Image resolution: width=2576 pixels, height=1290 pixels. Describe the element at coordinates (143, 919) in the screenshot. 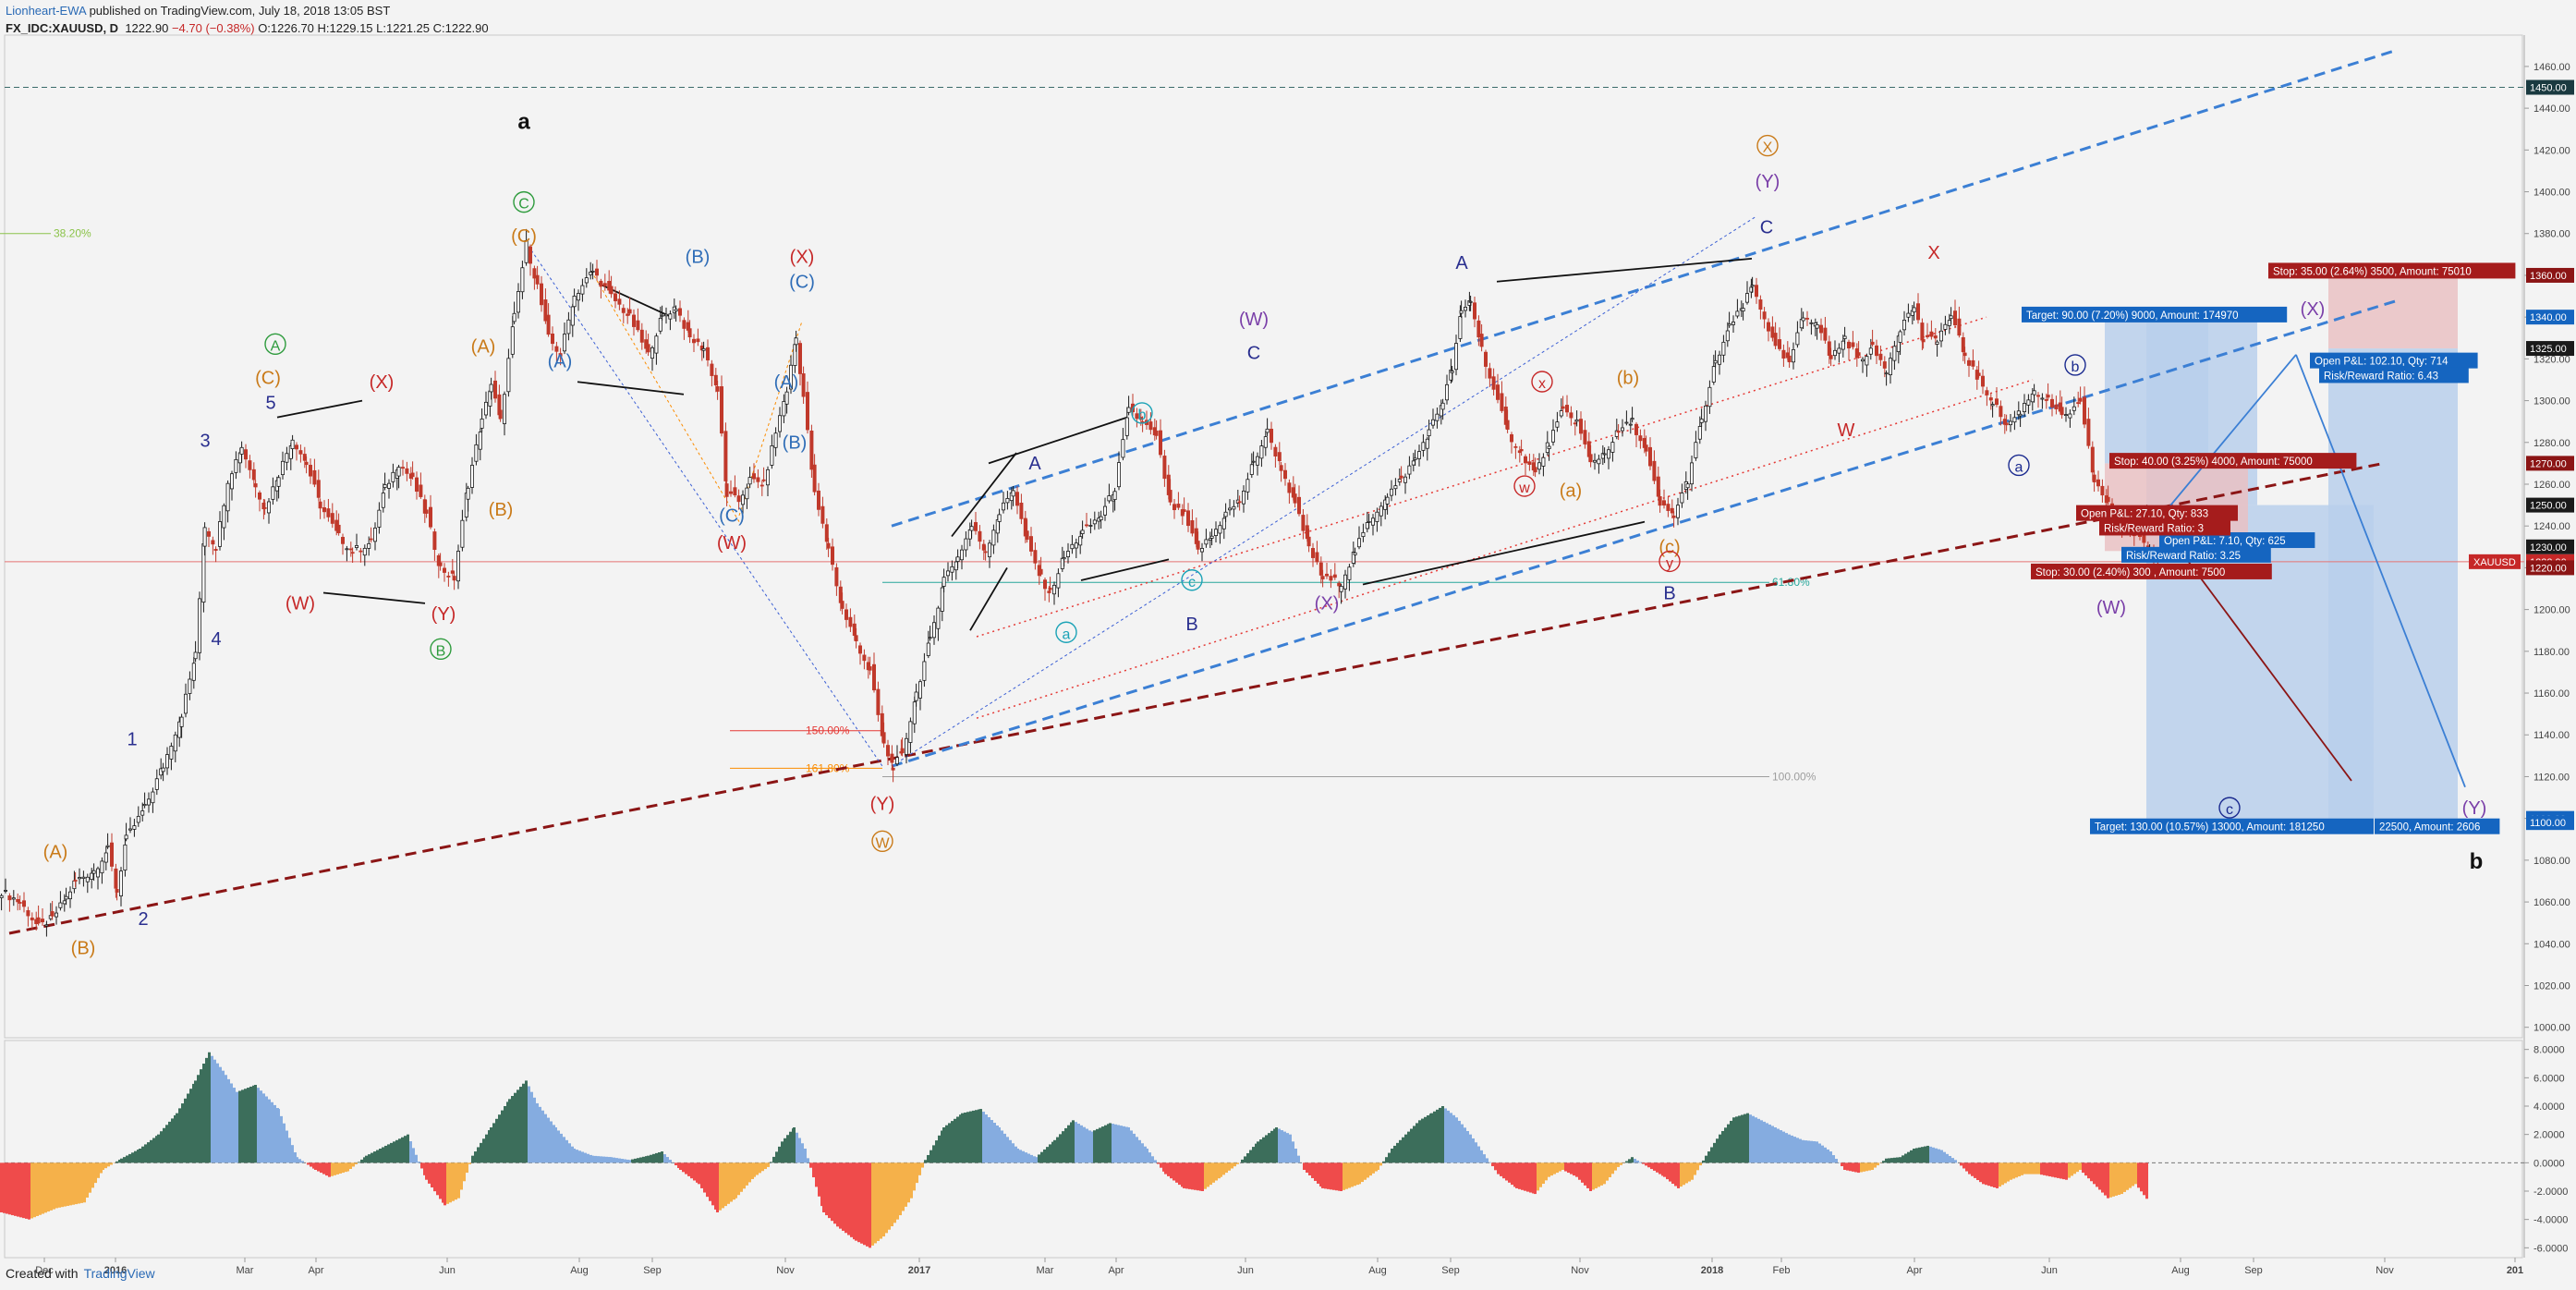

I see `wave-label: 2` at that location.